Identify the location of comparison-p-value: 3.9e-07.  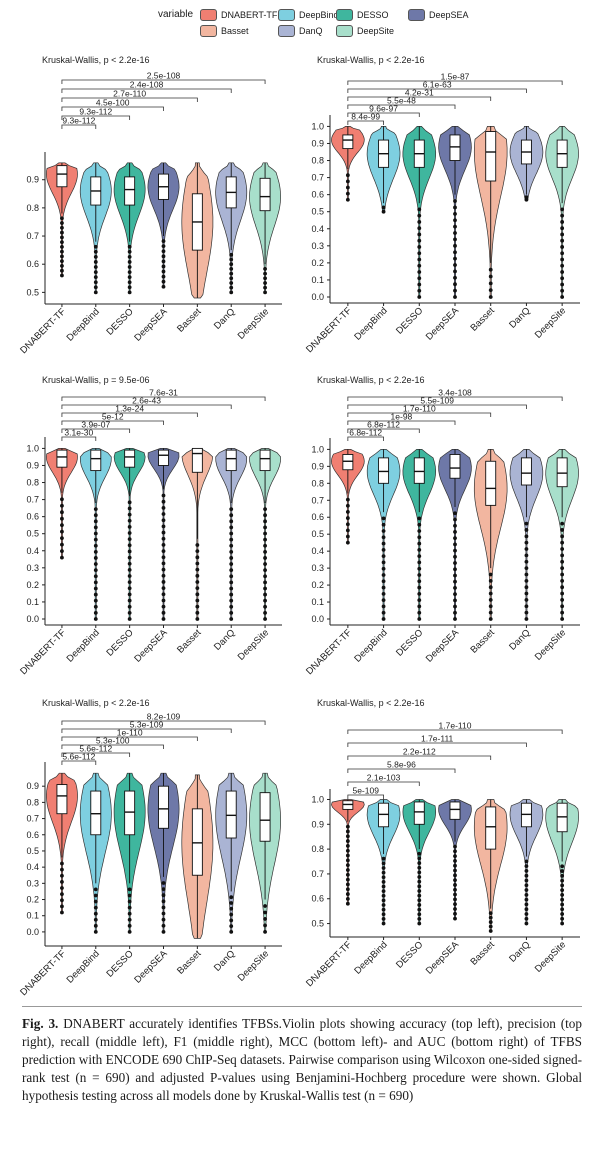
(95, 425).